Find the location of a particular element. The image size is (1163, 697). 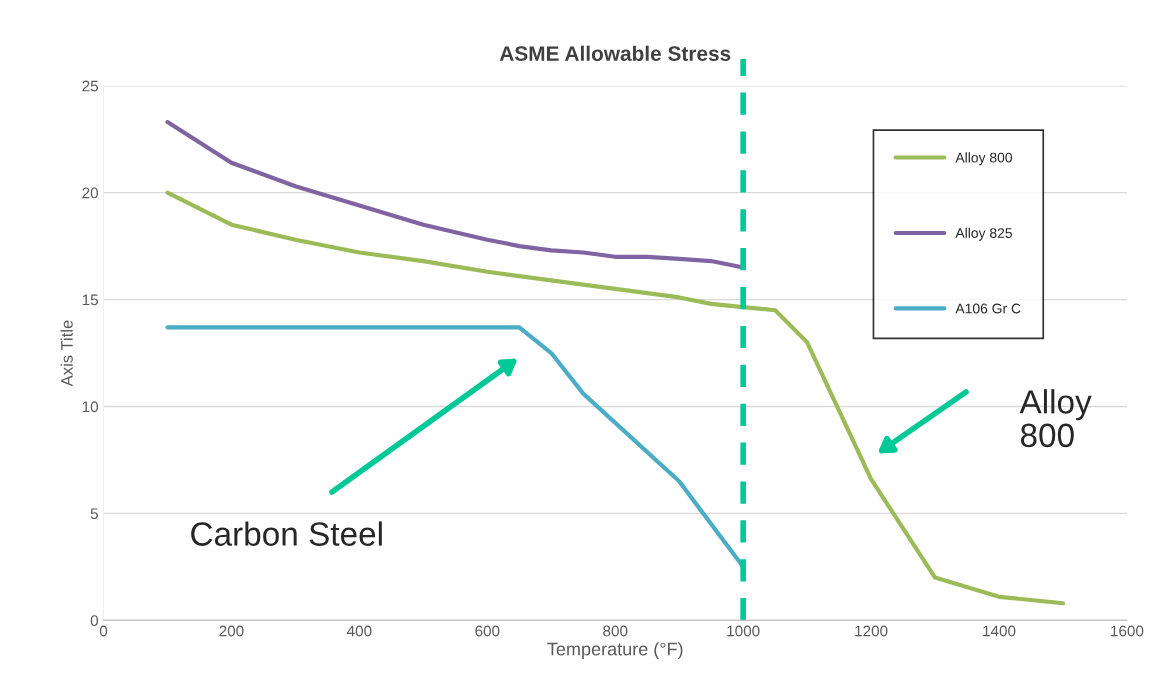

legend-label: Alloy 825 is located at coordinates (983, 234).